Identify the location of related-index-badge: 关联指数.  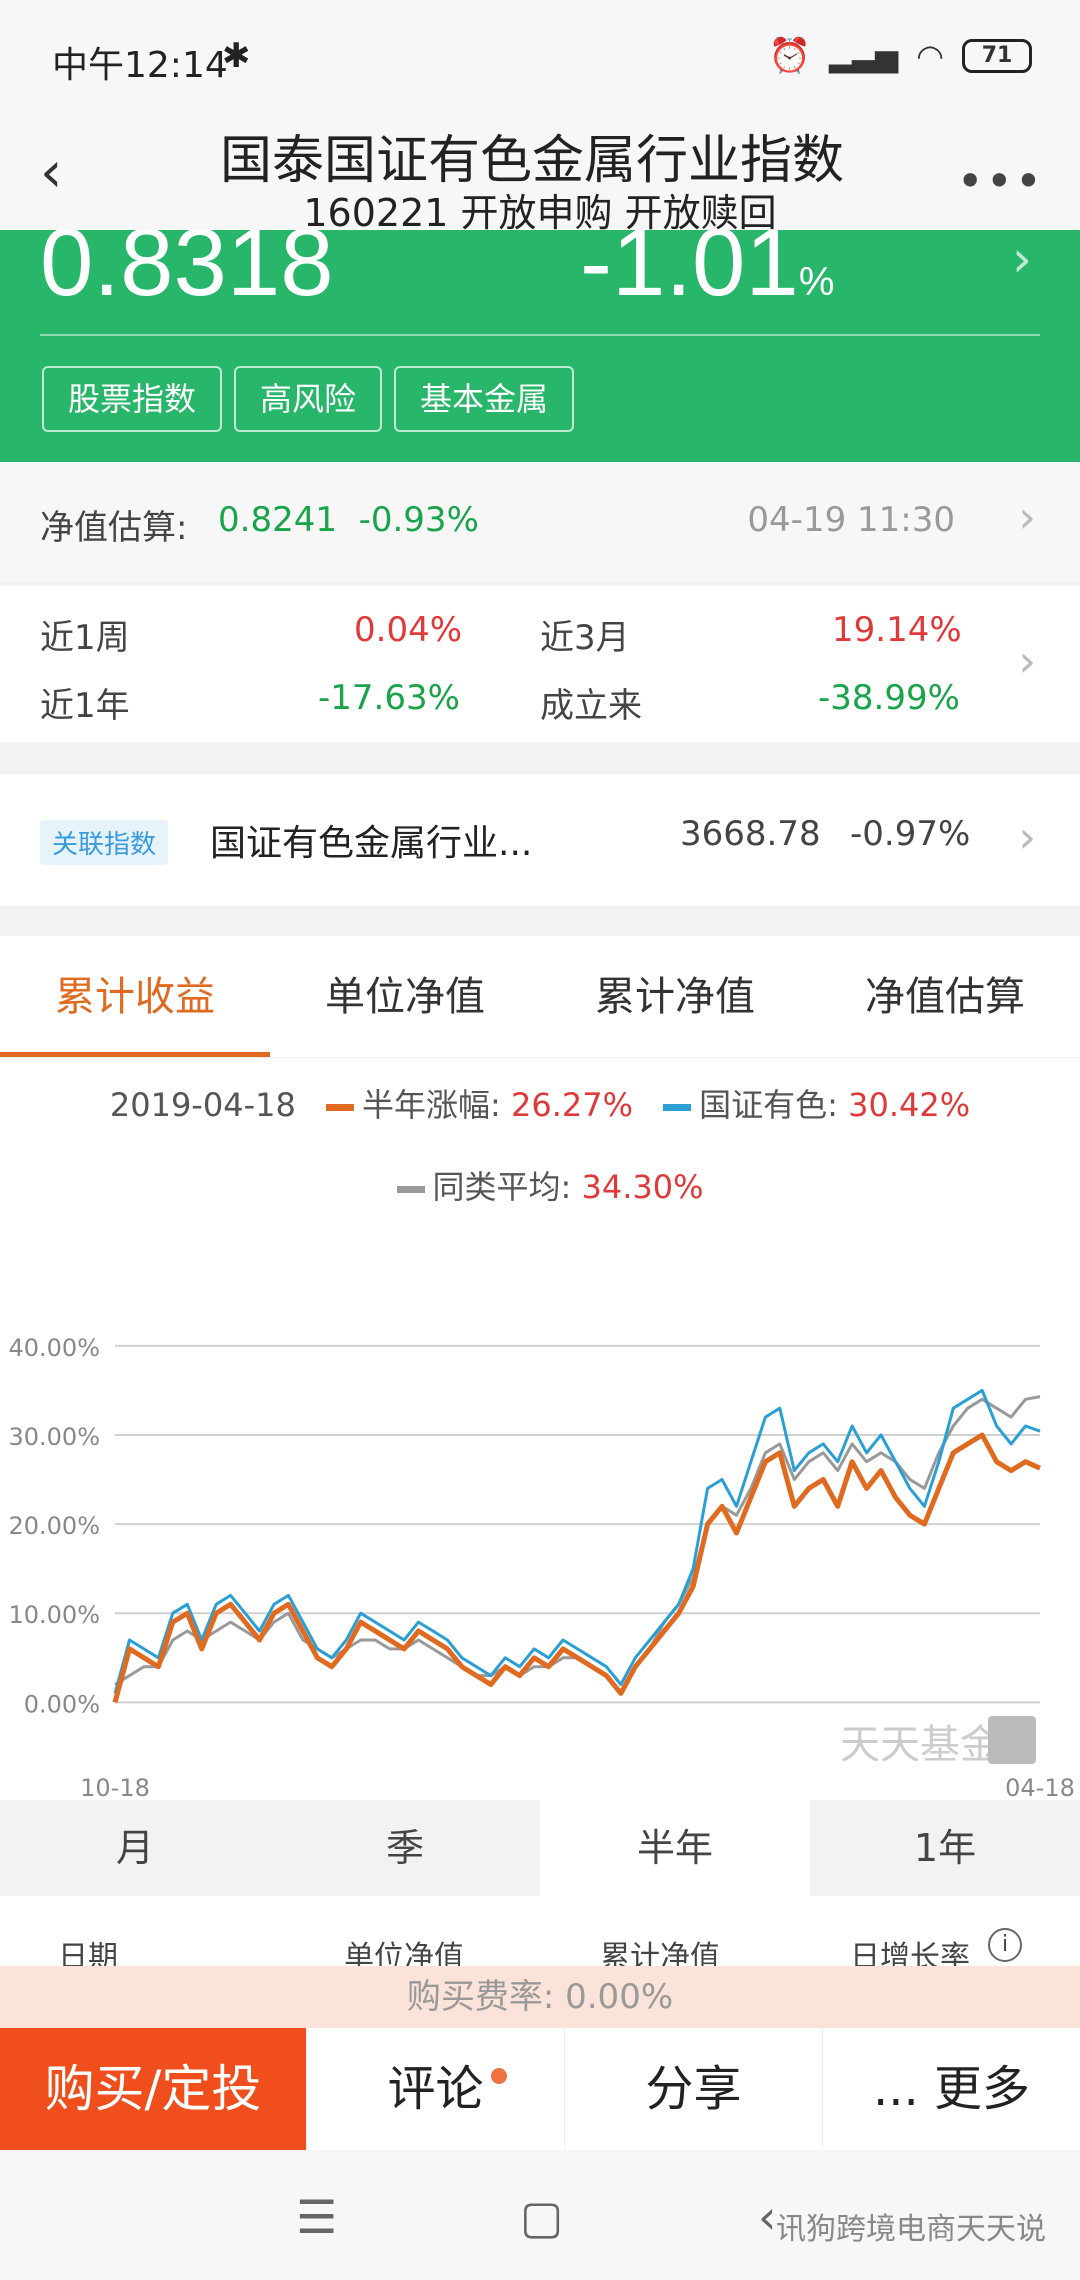
(104, 842).